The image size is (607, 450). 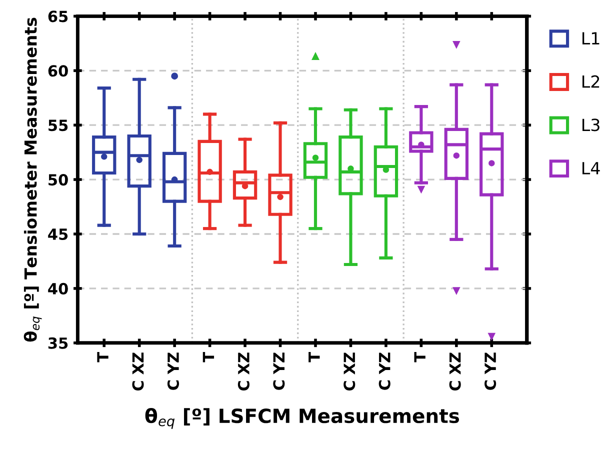 I want to click on y-tick-label: 55, so click(x=58, y=126).